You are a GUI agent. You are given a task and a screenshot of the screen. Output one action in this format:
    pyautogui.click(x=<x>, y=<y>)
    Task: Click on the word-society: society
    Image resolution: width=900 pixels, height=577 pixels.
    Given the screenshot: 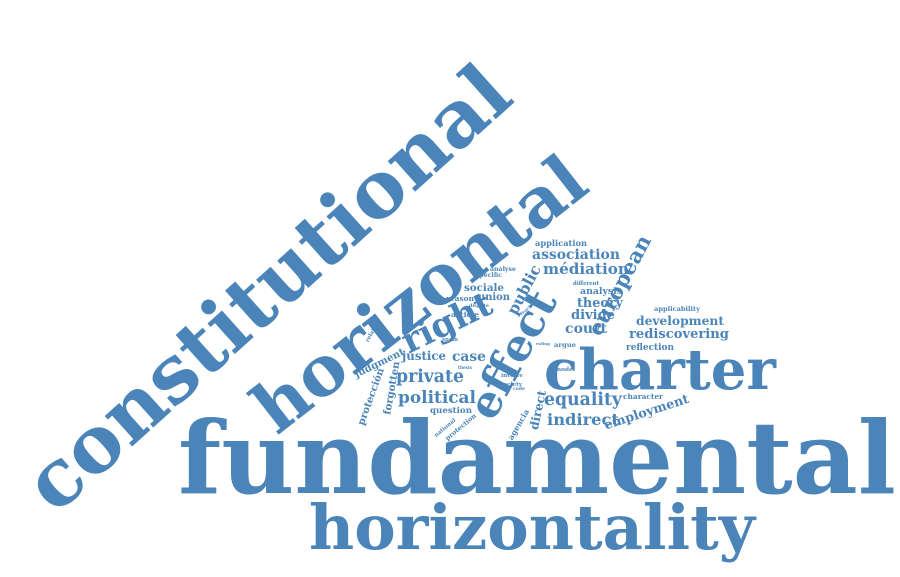 What is the action you would take?
    pyautogui.click(x=511, y=385)
    